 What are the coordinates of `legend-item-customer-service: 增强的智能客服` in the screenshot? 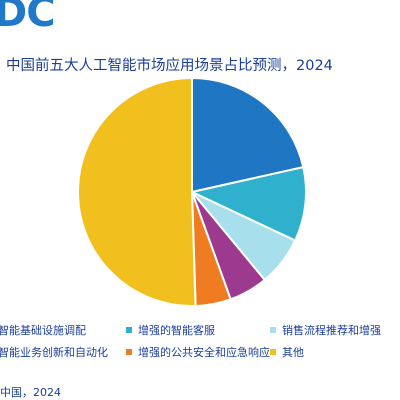 It's located at (170, 330).